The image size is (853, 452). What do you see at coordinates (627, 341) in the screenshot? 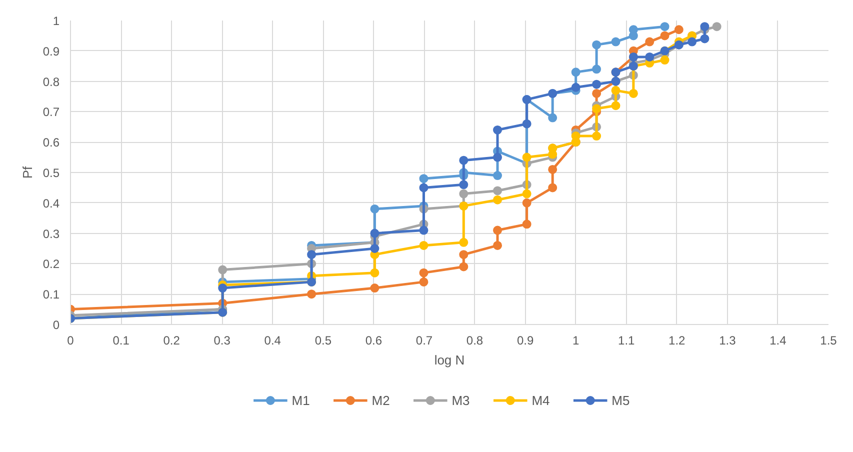
I see `x-tick-label: 1.1` at bounding box center [627, 341].